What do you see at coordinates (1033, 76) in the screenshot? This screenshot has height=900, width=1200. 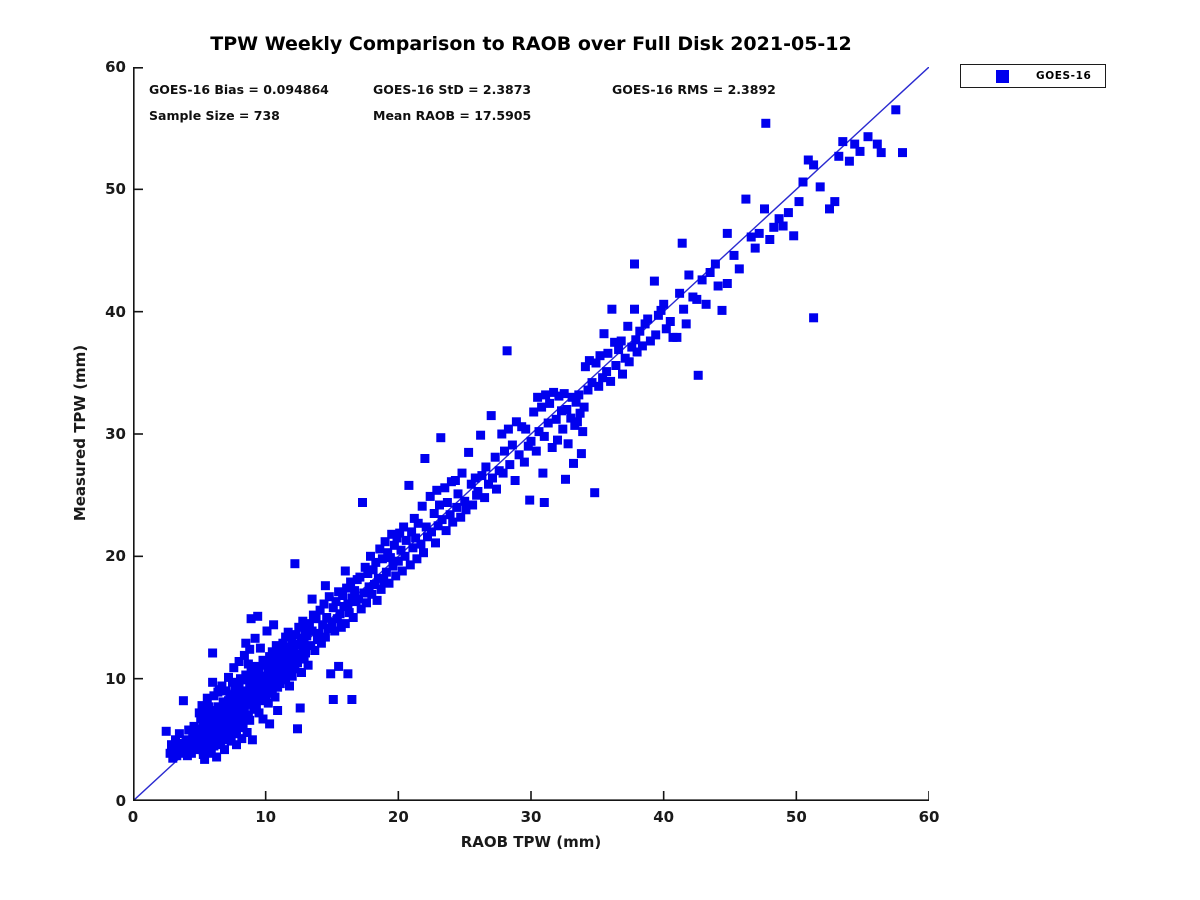 I see `legend: GOES-16` at bounding box center [1033, 76].